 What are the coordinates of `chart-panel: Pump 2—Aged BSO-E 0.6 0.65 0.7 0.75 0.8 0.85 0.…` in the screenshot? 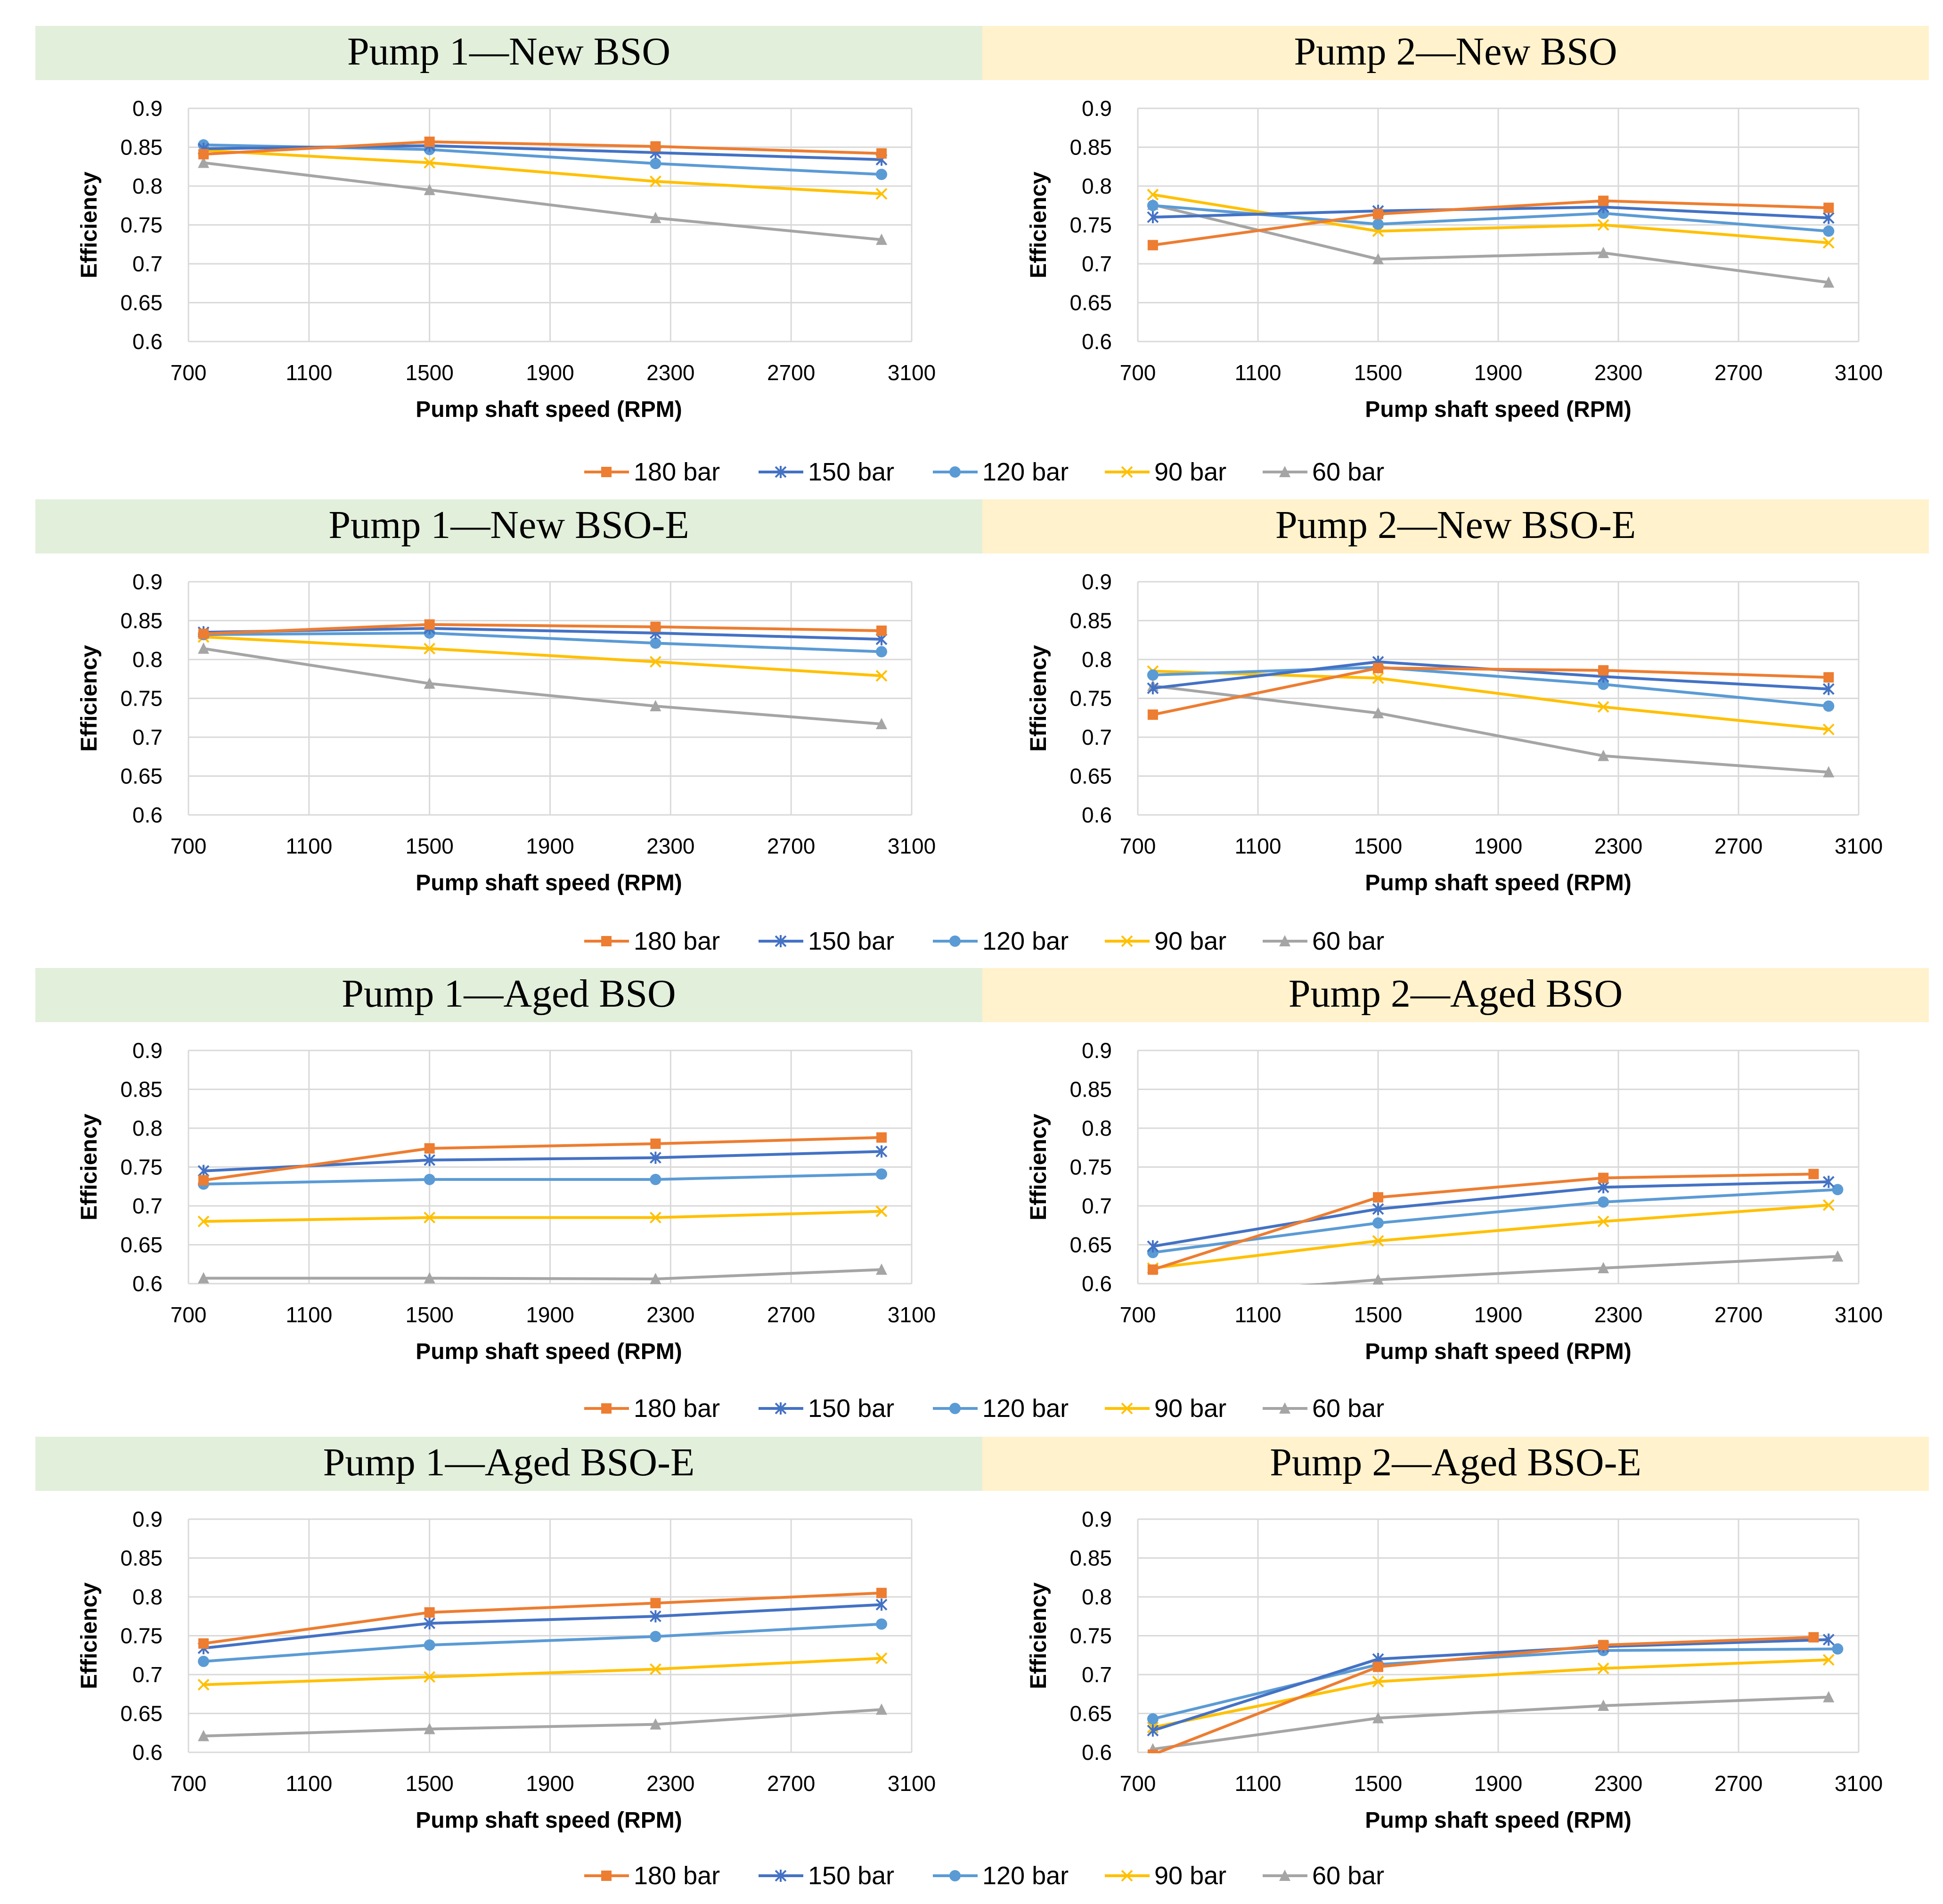 It's located at (1456, 1635).